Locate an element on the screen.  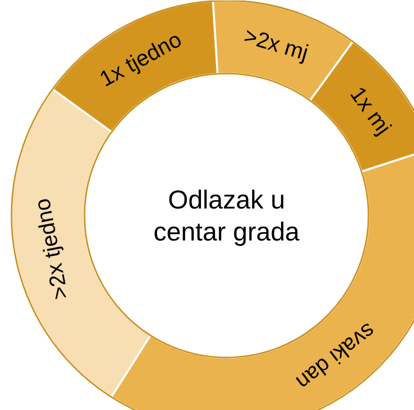
text: Odlazak u centar grada is located at coordinates (227, 215).